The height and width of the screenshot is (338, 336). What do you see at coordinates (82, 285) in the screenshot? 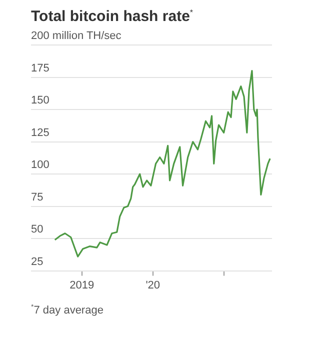
I see `x-tick-label: 2019` at bounding box center [82, 285].